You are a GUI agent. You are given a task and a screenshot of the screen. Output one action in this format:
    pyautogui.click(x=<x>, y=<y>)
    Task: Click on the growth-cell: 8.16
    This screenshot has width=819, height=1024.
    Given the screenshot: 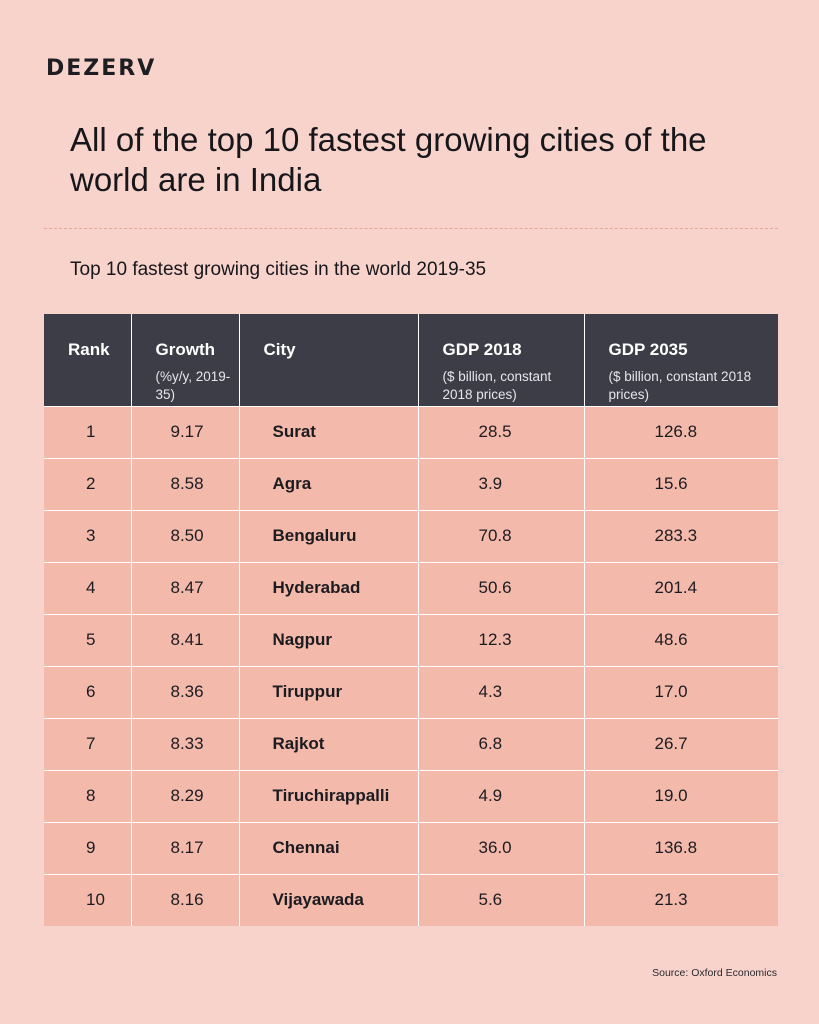 What is the action you would take?
    pyautogui.click(x=185, y=899)
    